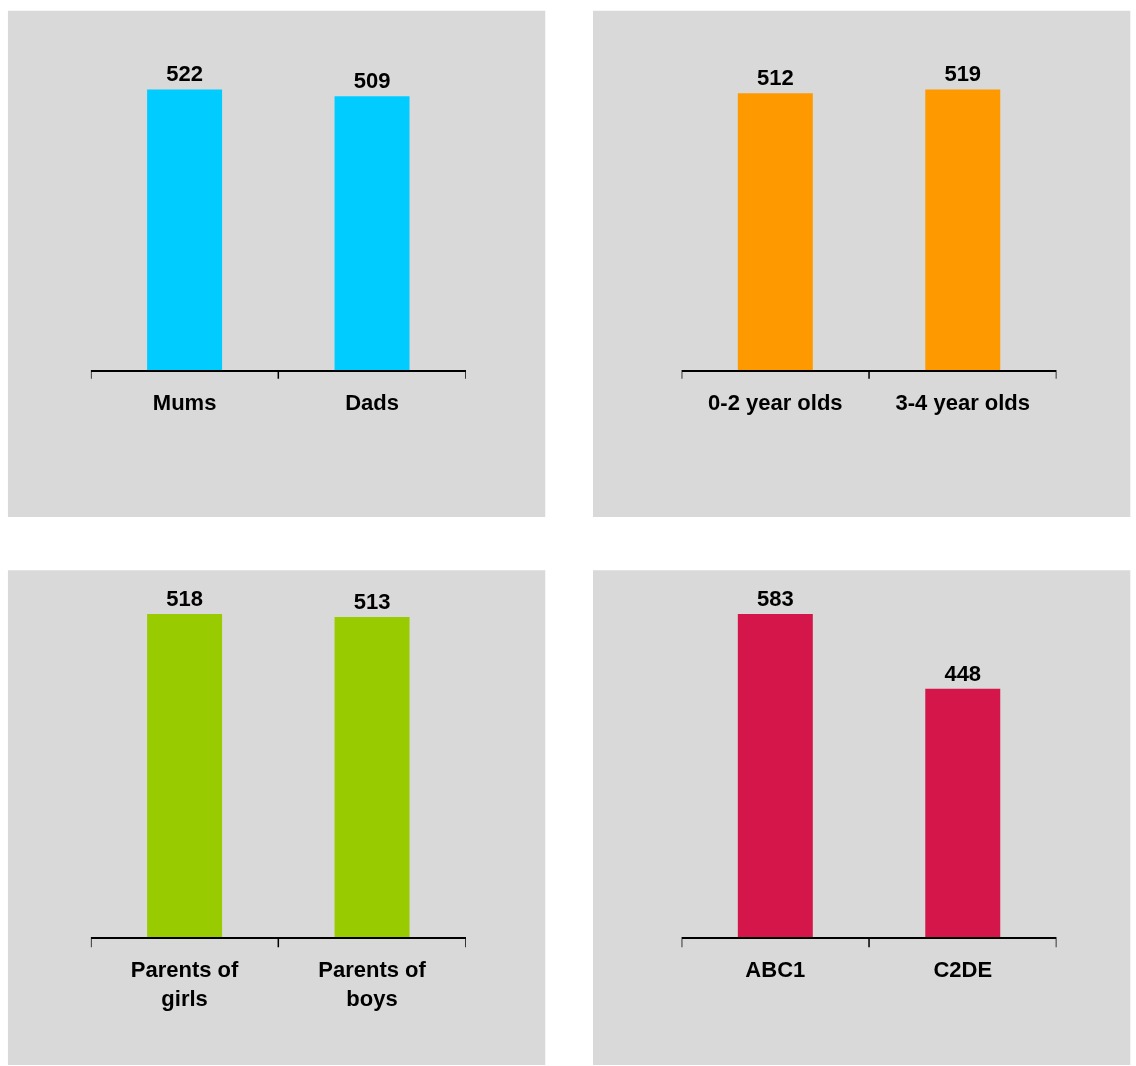 The image size is (1136, 1066). Describe the element at coordinates (185, 984) in the screenshot. I see `x-tick-label: Parents of girls` at that location.